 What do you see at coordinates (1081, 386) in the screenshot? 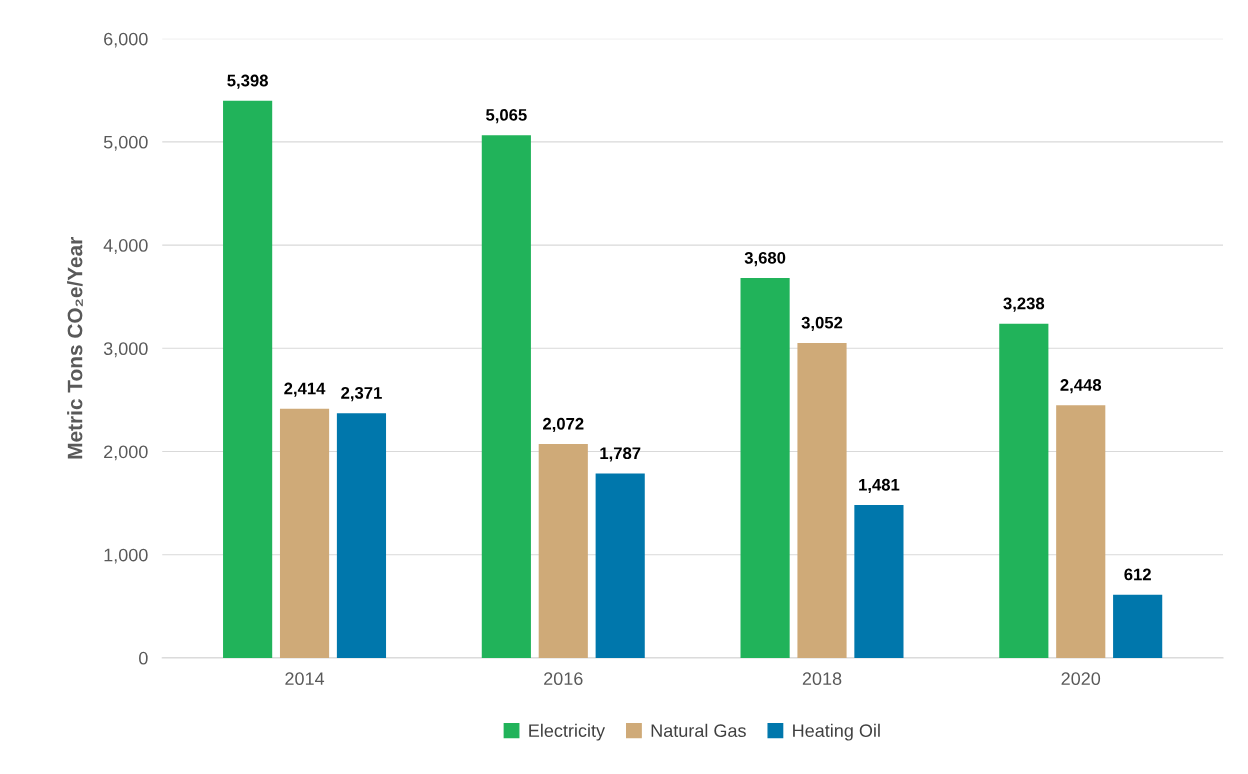
I see `data-label: 2,448` at bounding box center [1081, 386].